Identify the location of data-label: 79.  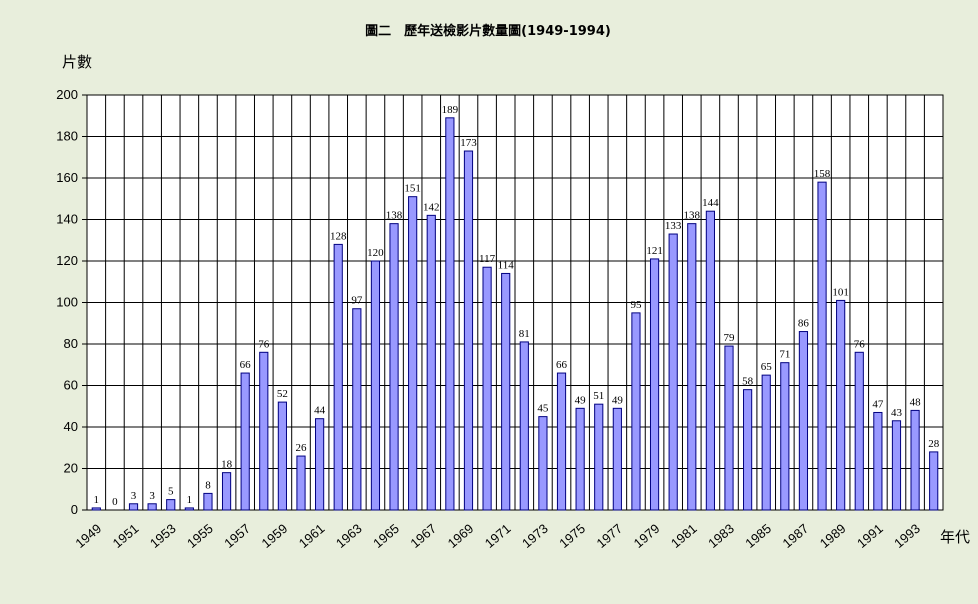
(730, 338).